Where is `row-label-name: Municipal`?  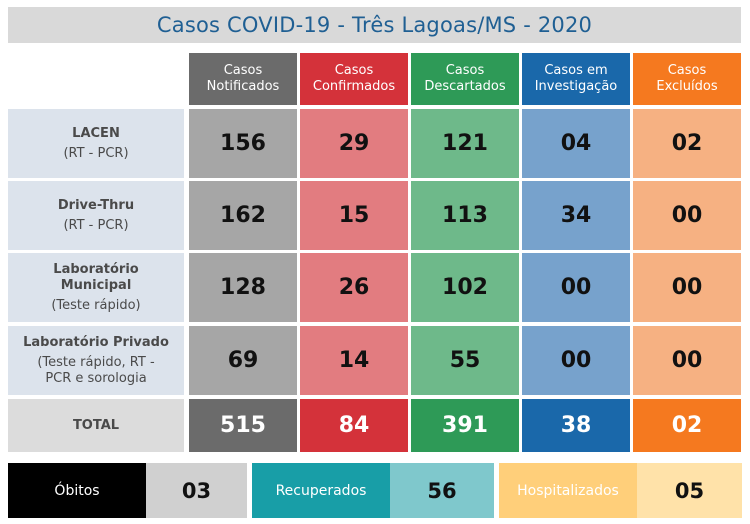 row-label-name: Municipal is located at coordinates (96, 285).